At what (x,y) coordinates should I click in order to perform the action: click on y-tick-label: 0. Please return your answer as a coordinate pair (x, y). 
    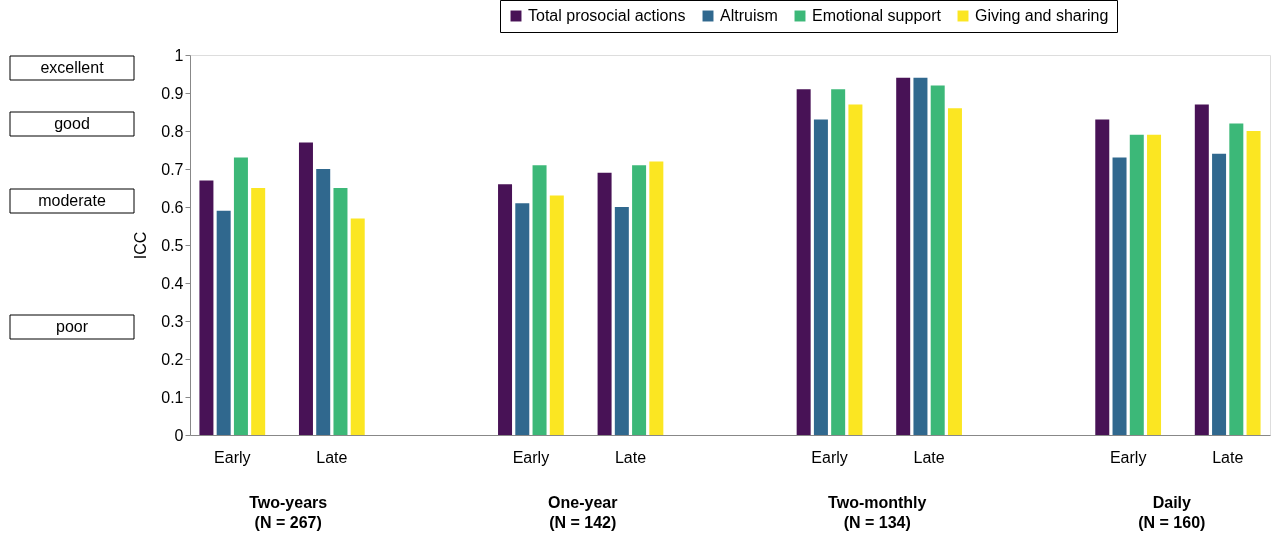
    Looking at the image, I should click on (179, 435).